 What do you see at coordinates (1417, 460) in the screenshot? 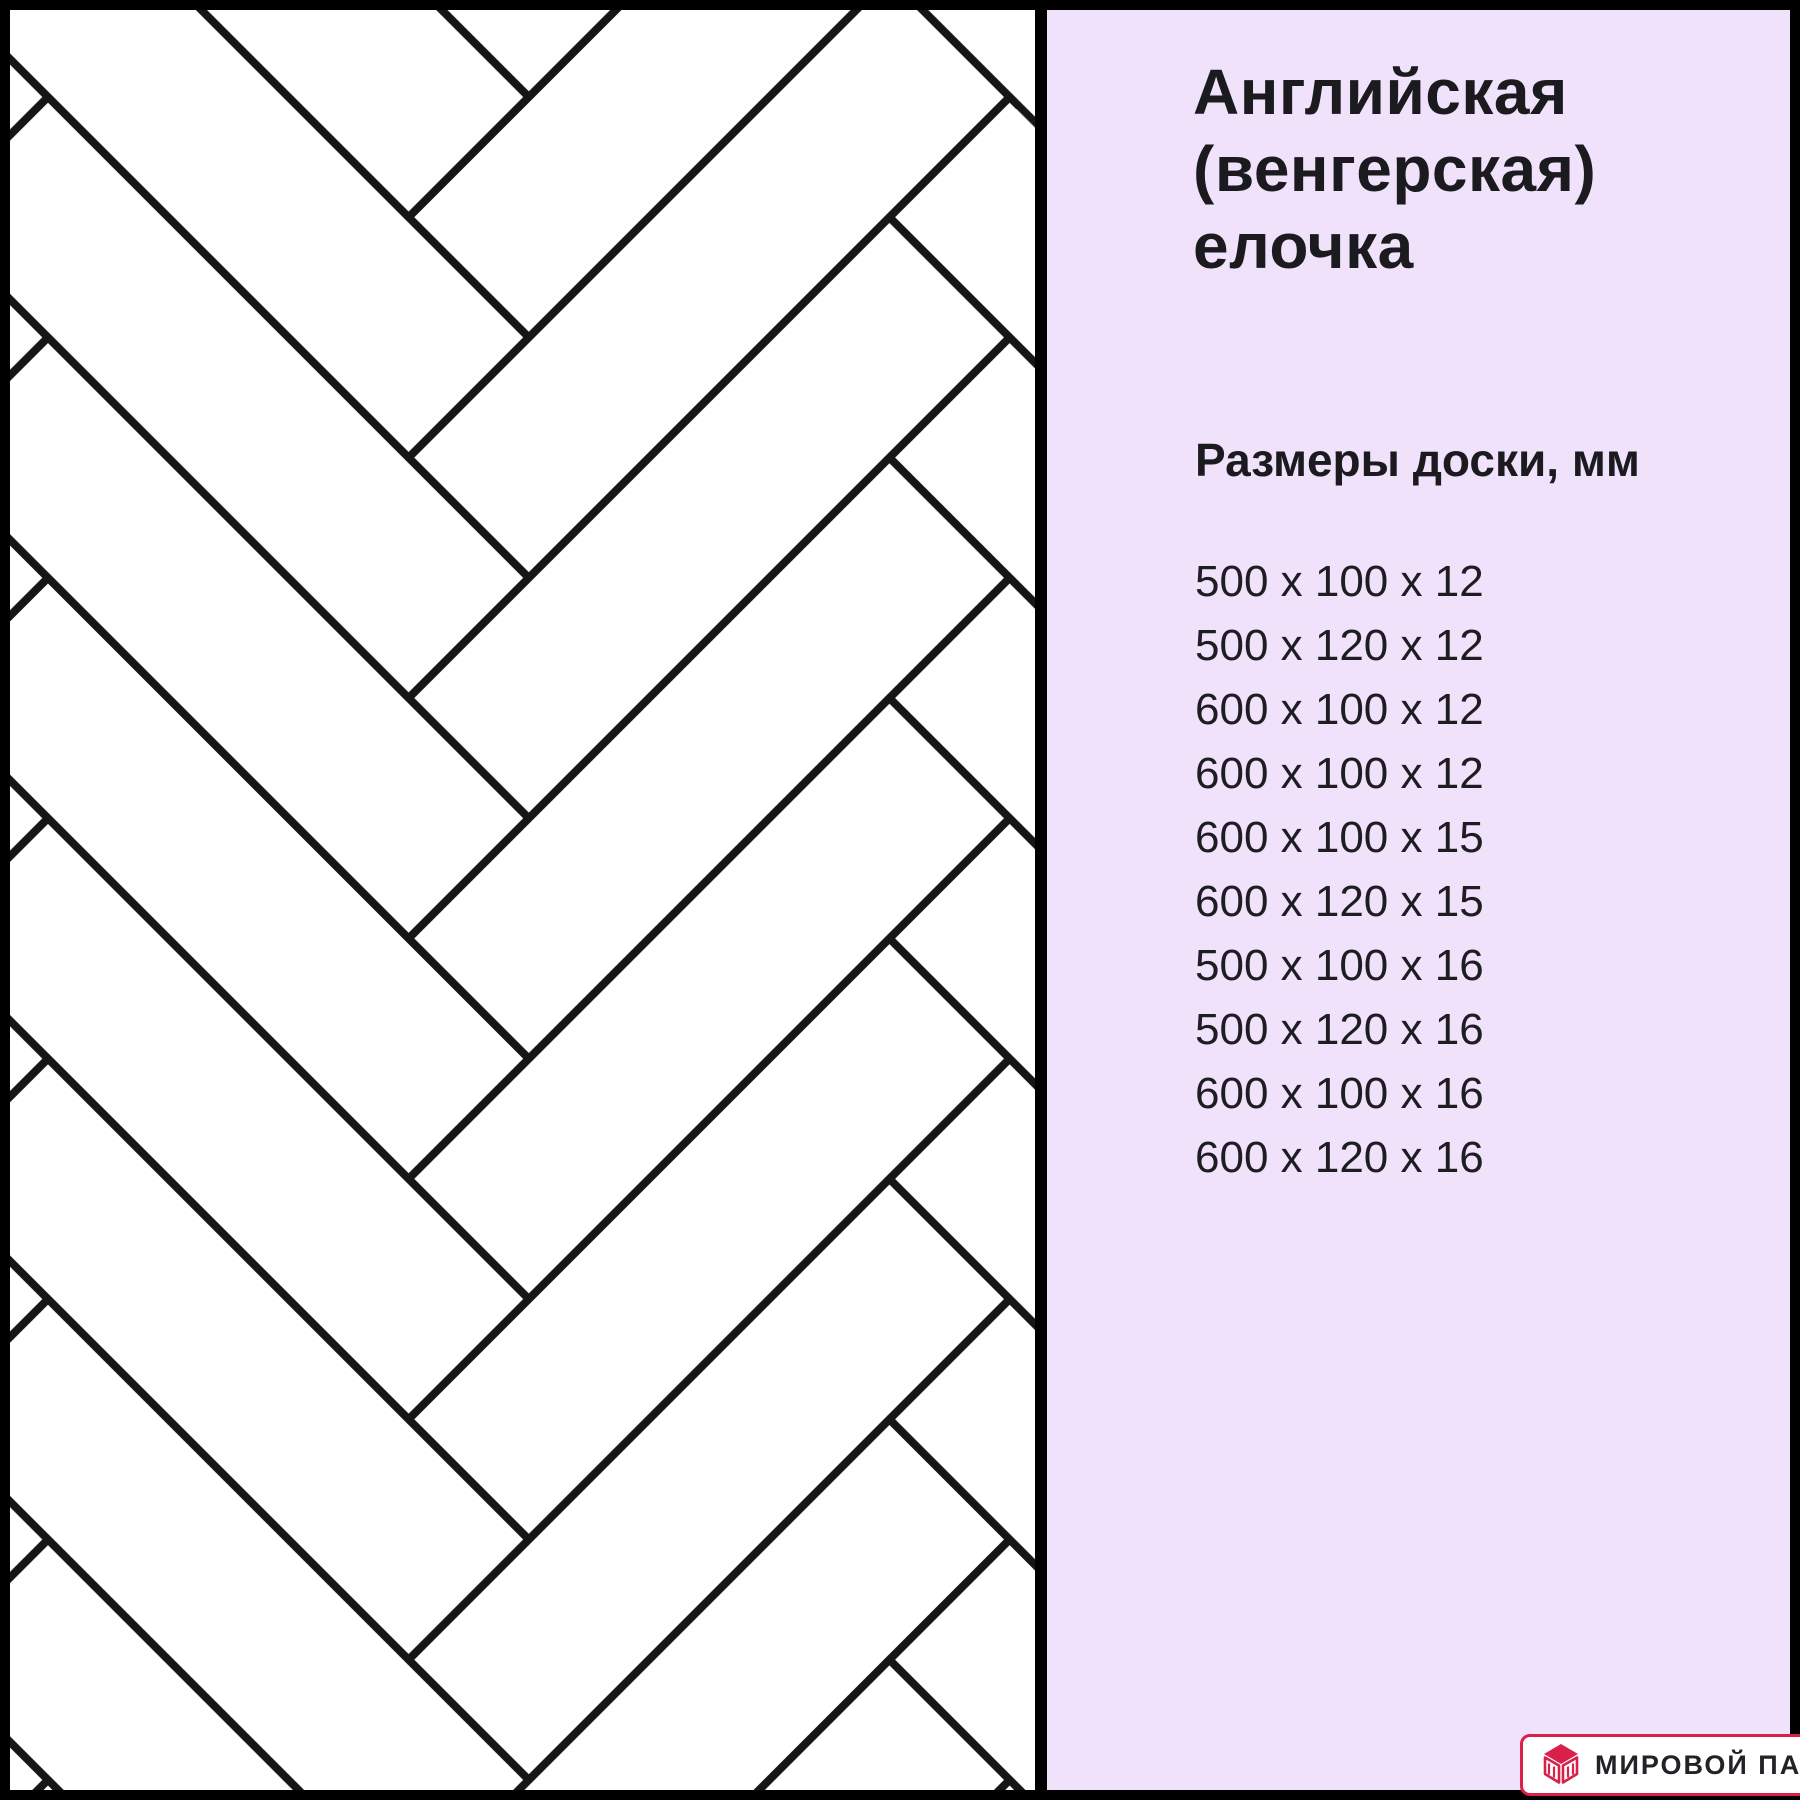
I see `sizes-heading: Размеры доски, мм` at bounding box center [1417, 460].